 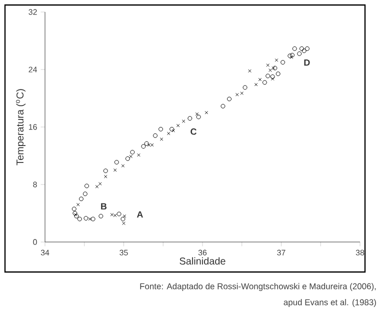 I want to click on source-note: Fonte: Adaptado de Rossi-Wongtschowski e Madureira (2006),, so click(x=258, y=287).